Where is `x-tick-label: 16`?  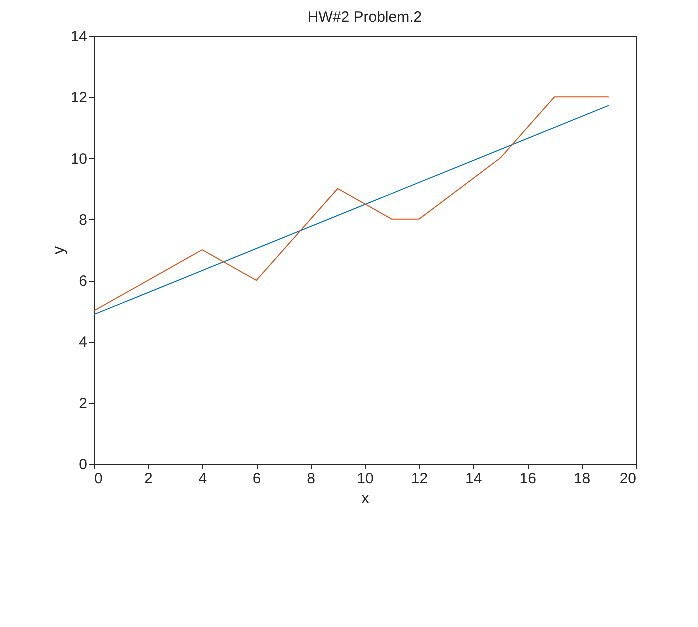 x-tick-label: 16 is located at coordinates (528, 479).